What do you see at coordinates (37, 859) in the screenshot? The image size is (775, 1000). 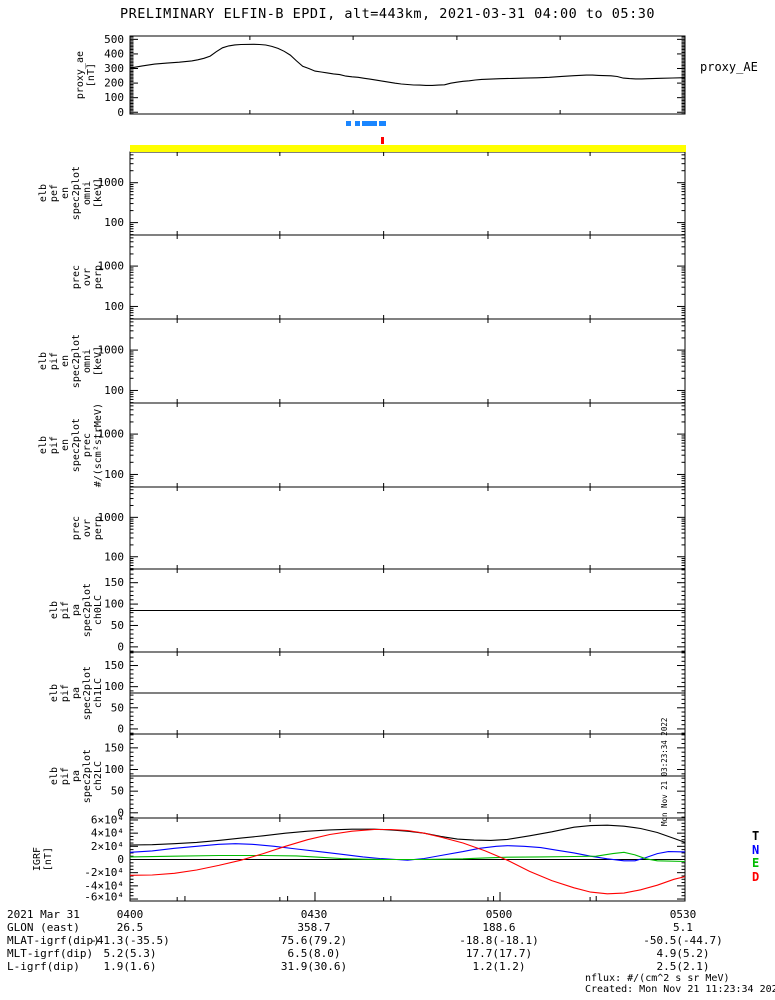 I see `panel-label-line: IGRF` at bounding box center [37, 859].